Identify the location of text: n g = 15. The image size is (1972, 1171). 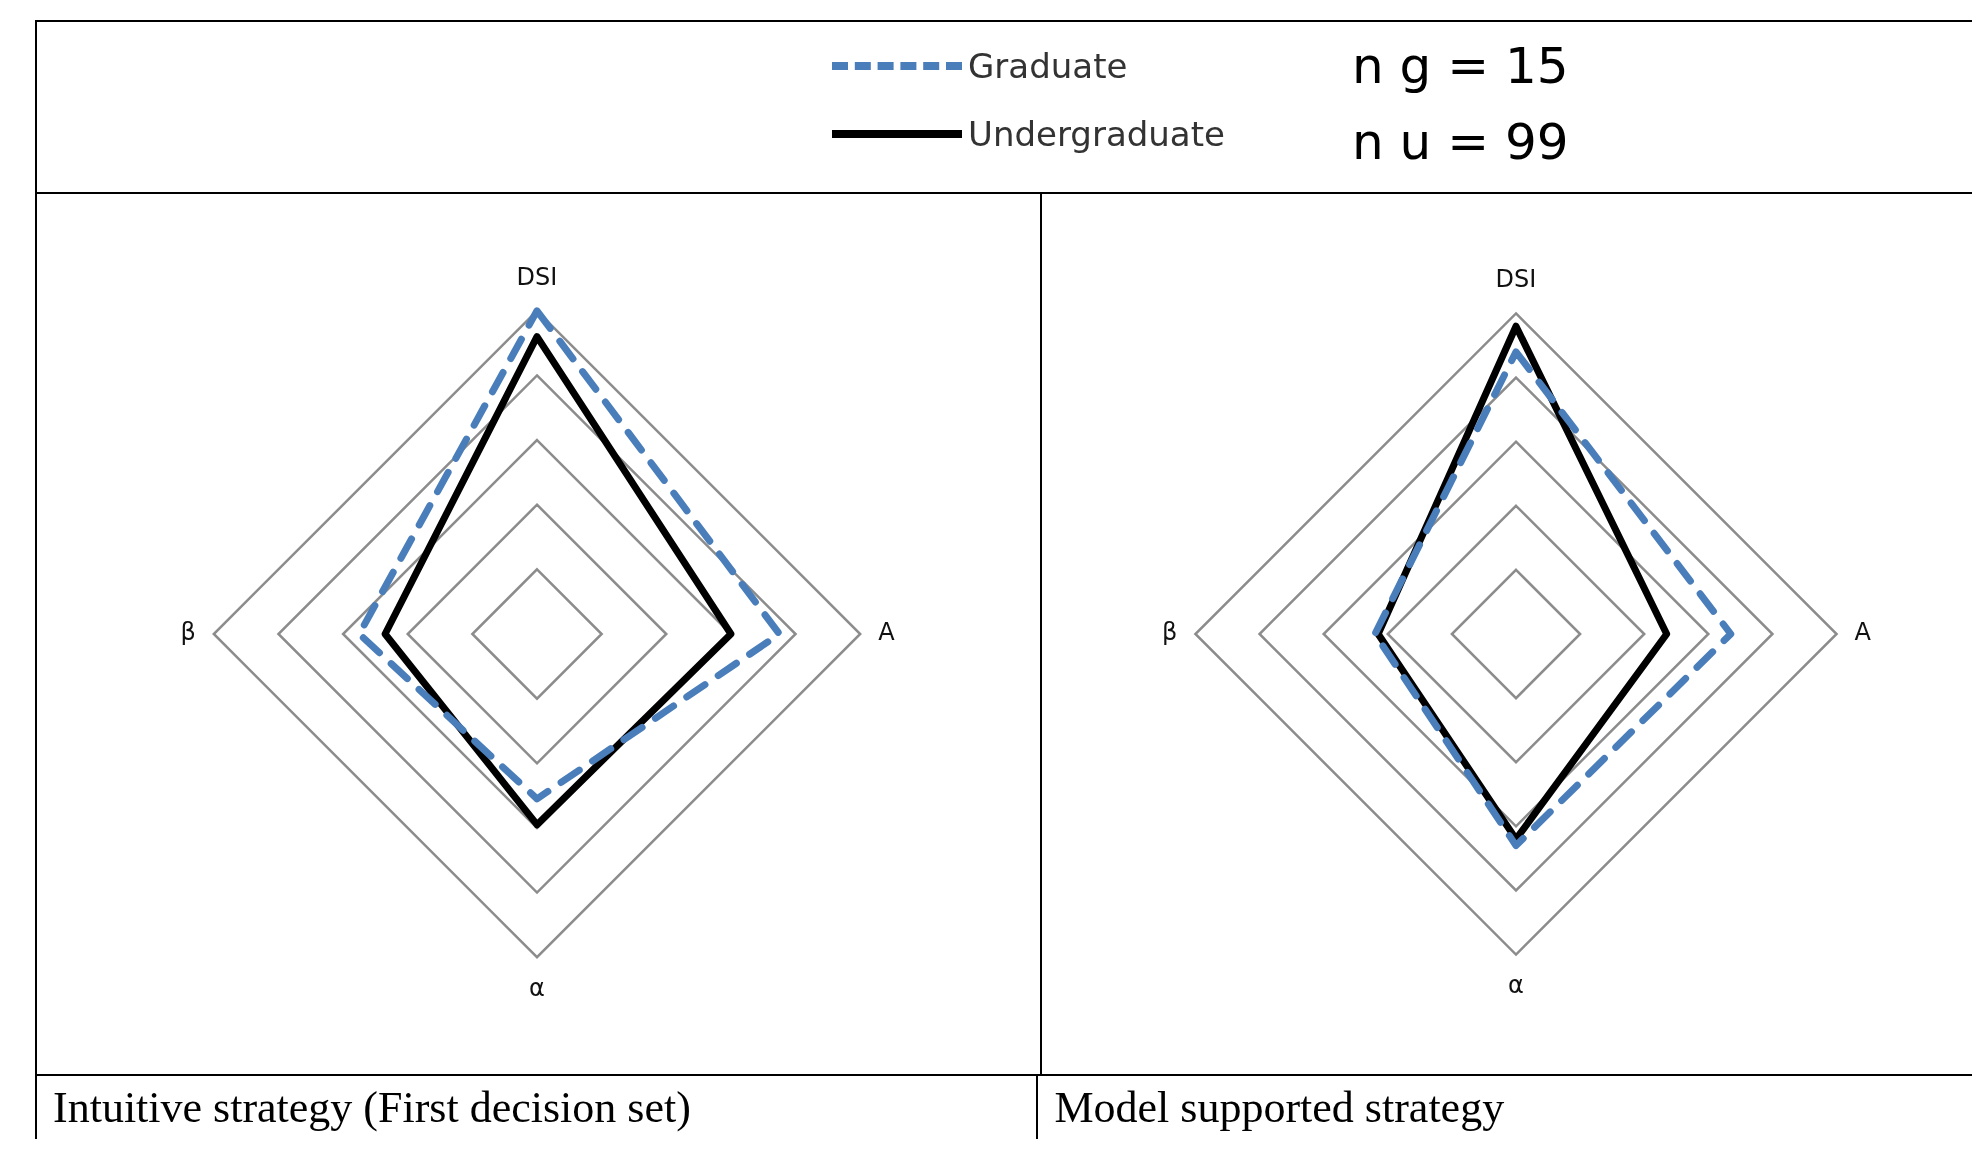
(1460, 66).